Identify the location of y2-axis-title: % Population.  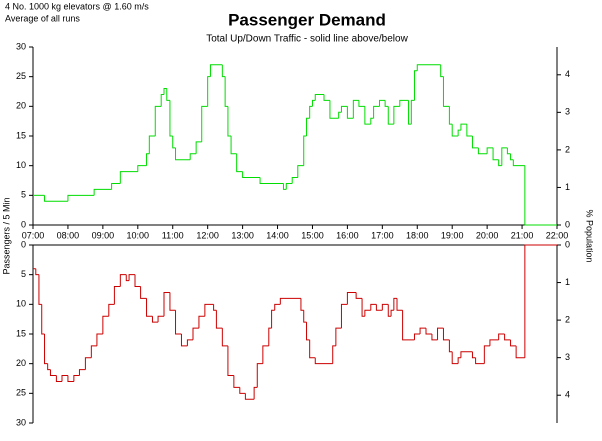
(590, 235).